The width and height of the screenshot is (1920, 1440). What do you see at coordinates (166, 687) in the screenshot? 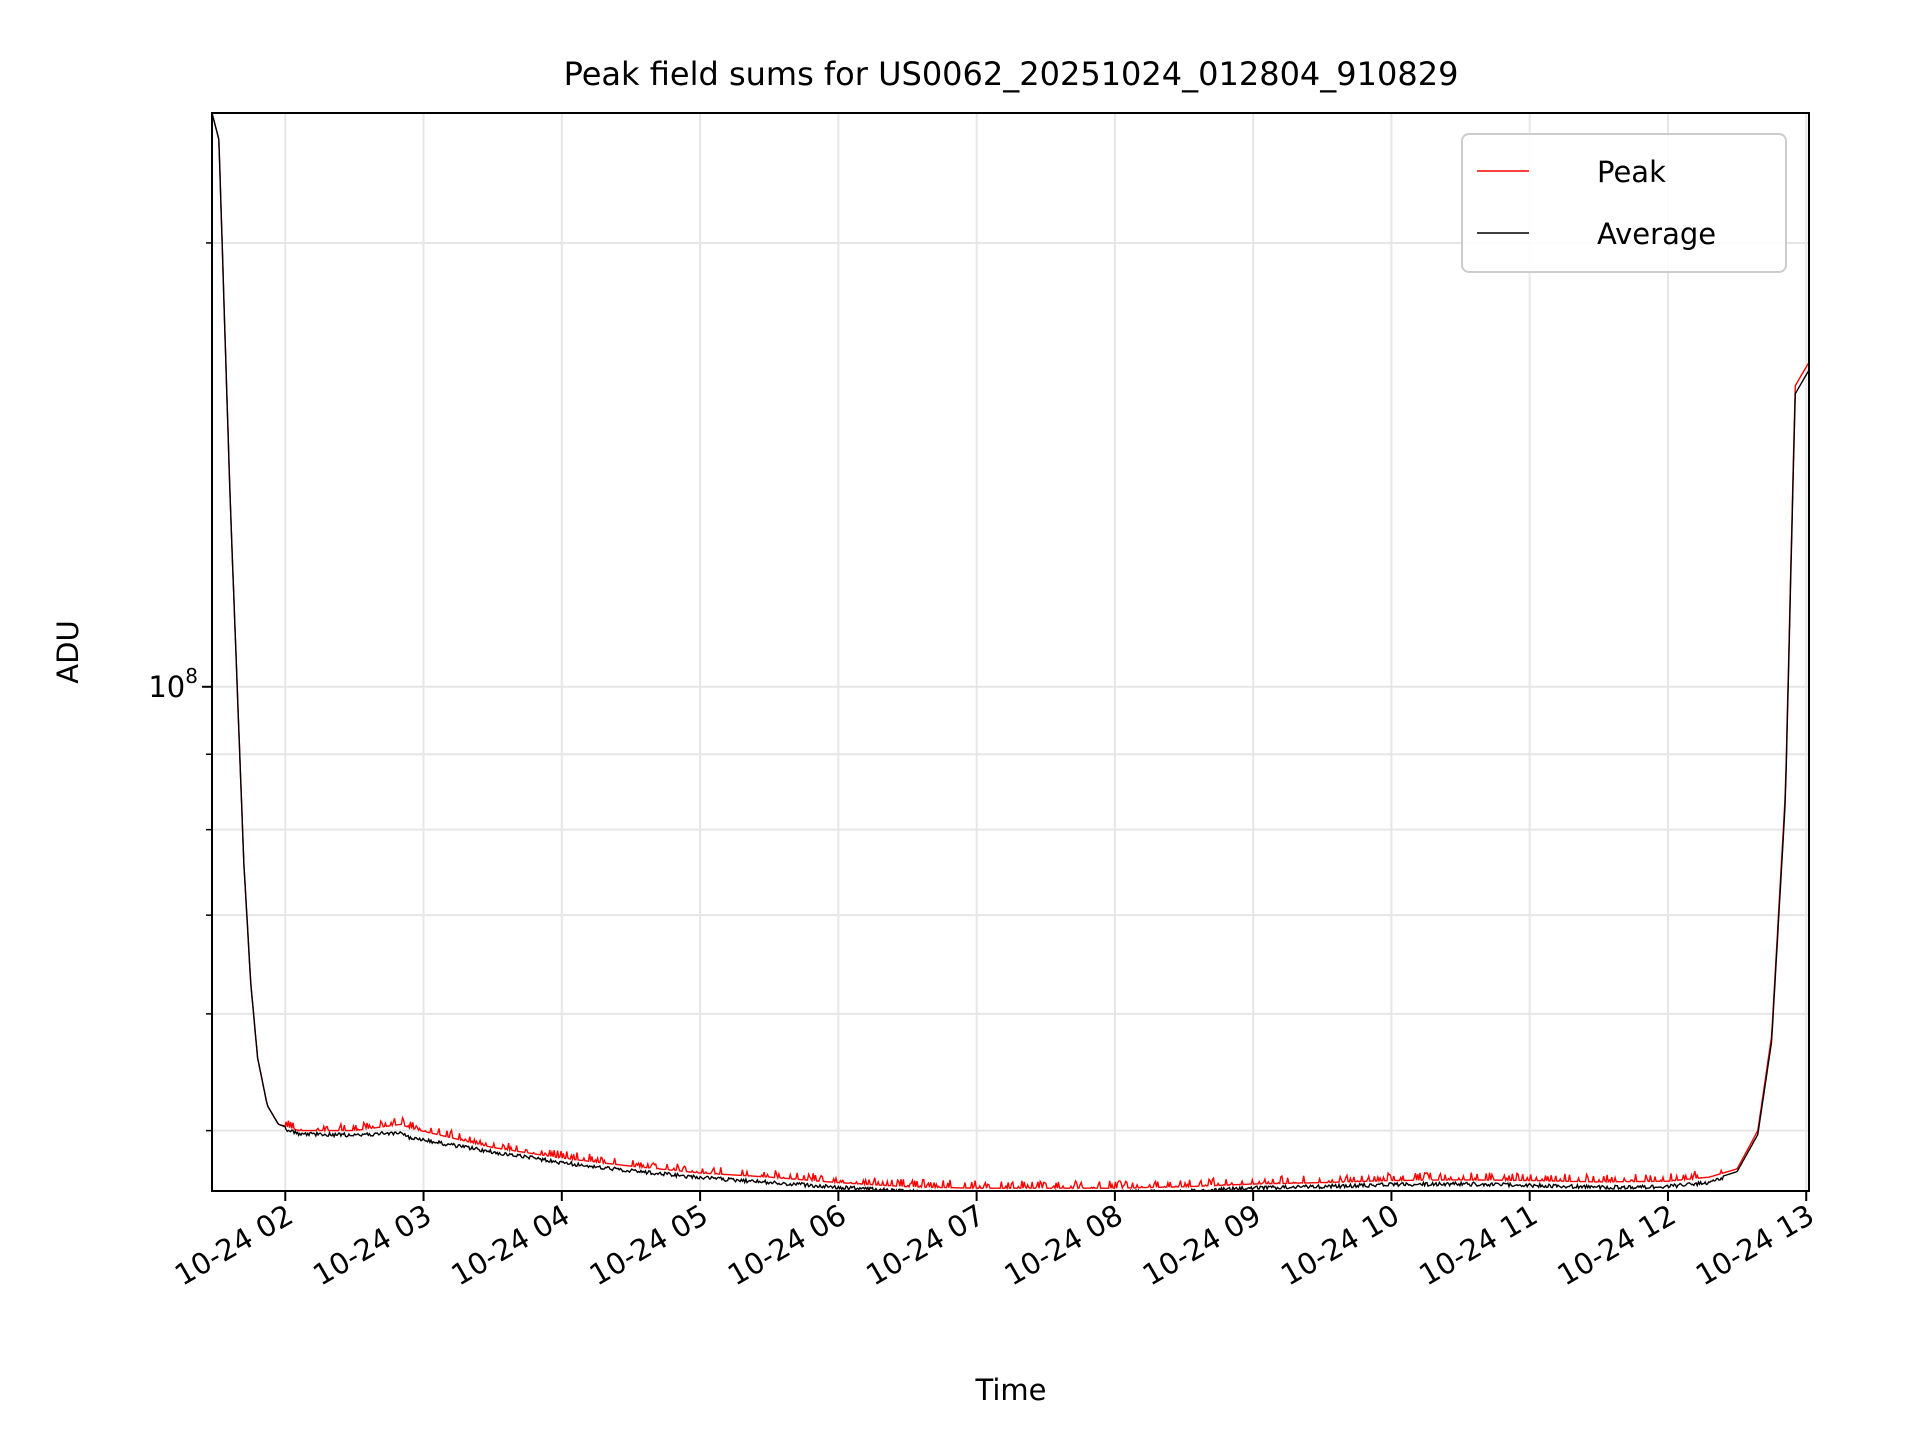
I see `y-tick-label-base: 10` at bounding box center [166, 687].